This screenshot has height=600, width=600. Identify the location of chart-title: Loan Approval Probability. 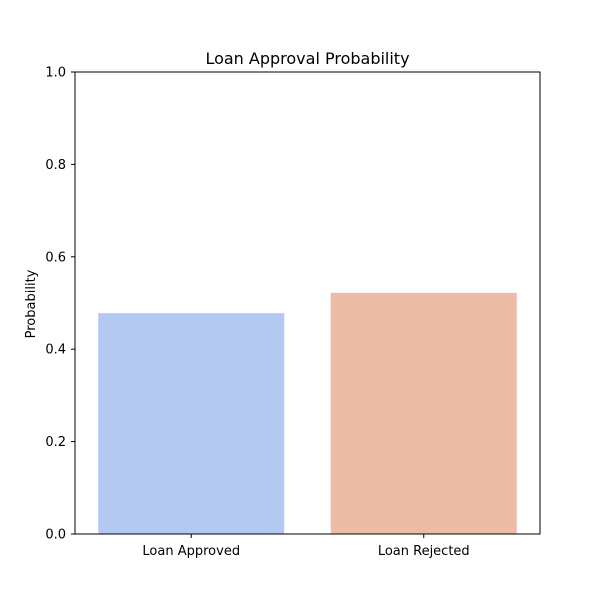
(307, 58).